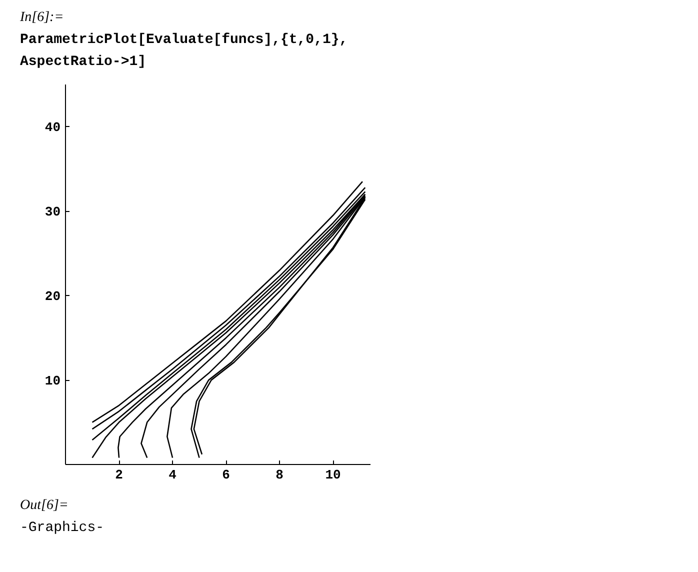  I want to click on x-tick-label: 4, so click(172, 475).